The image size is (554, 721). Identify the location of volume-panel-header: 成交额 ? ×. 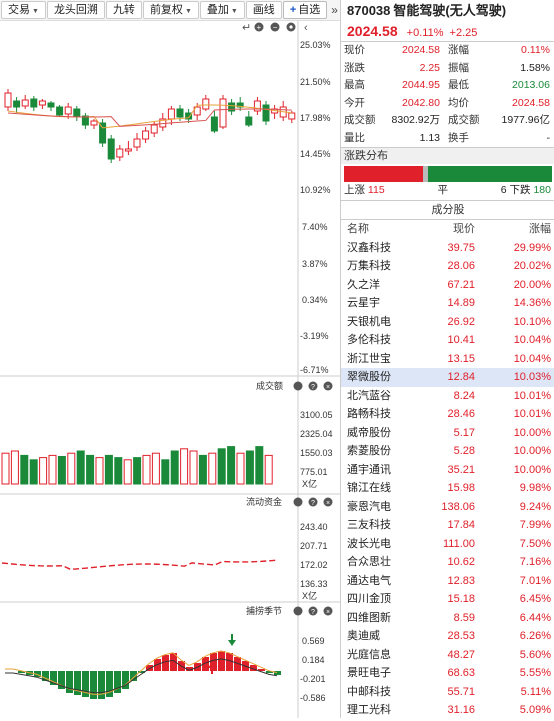
(294, 385).